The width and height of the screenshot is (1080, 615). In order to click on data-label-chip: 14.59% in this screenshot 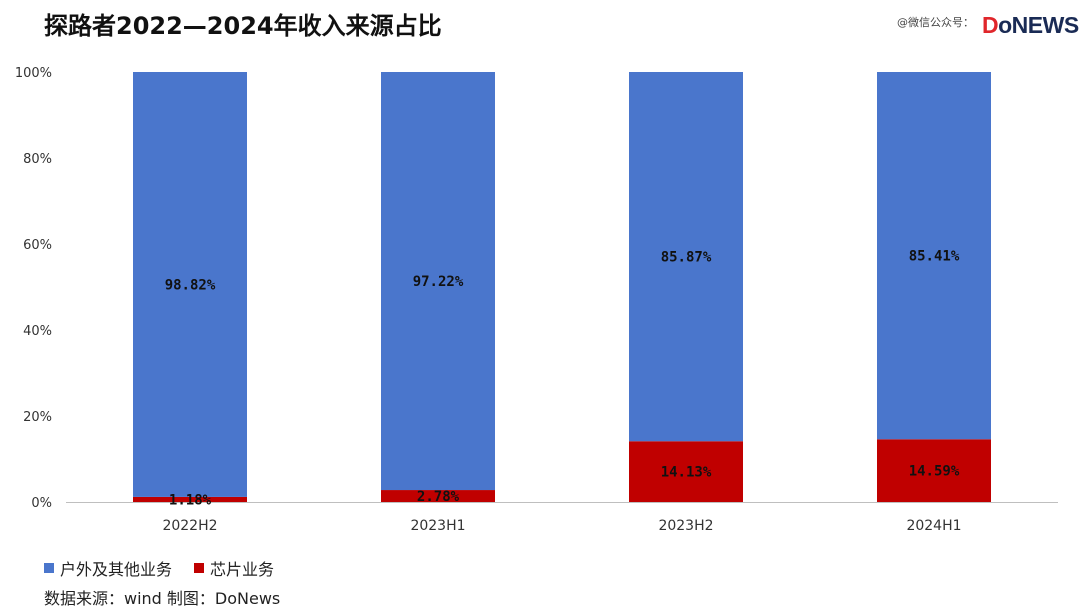, I will do `click(934, 472)`.